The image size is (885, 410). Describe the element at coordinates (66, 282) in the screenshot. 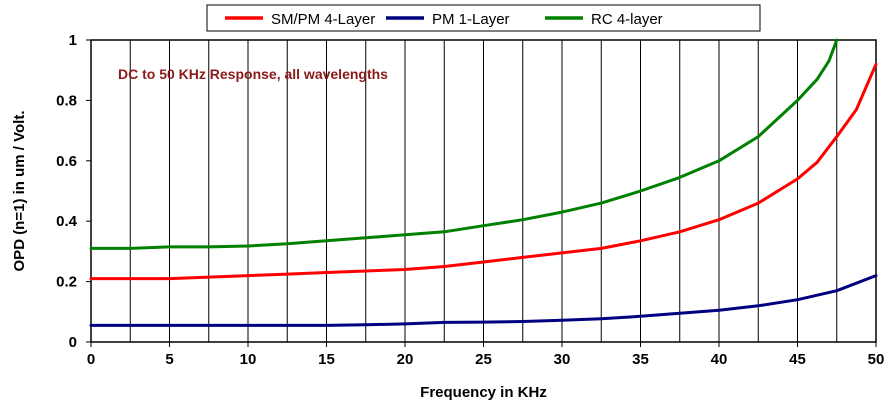

I see `y-tick-label: 0.2` at that location.